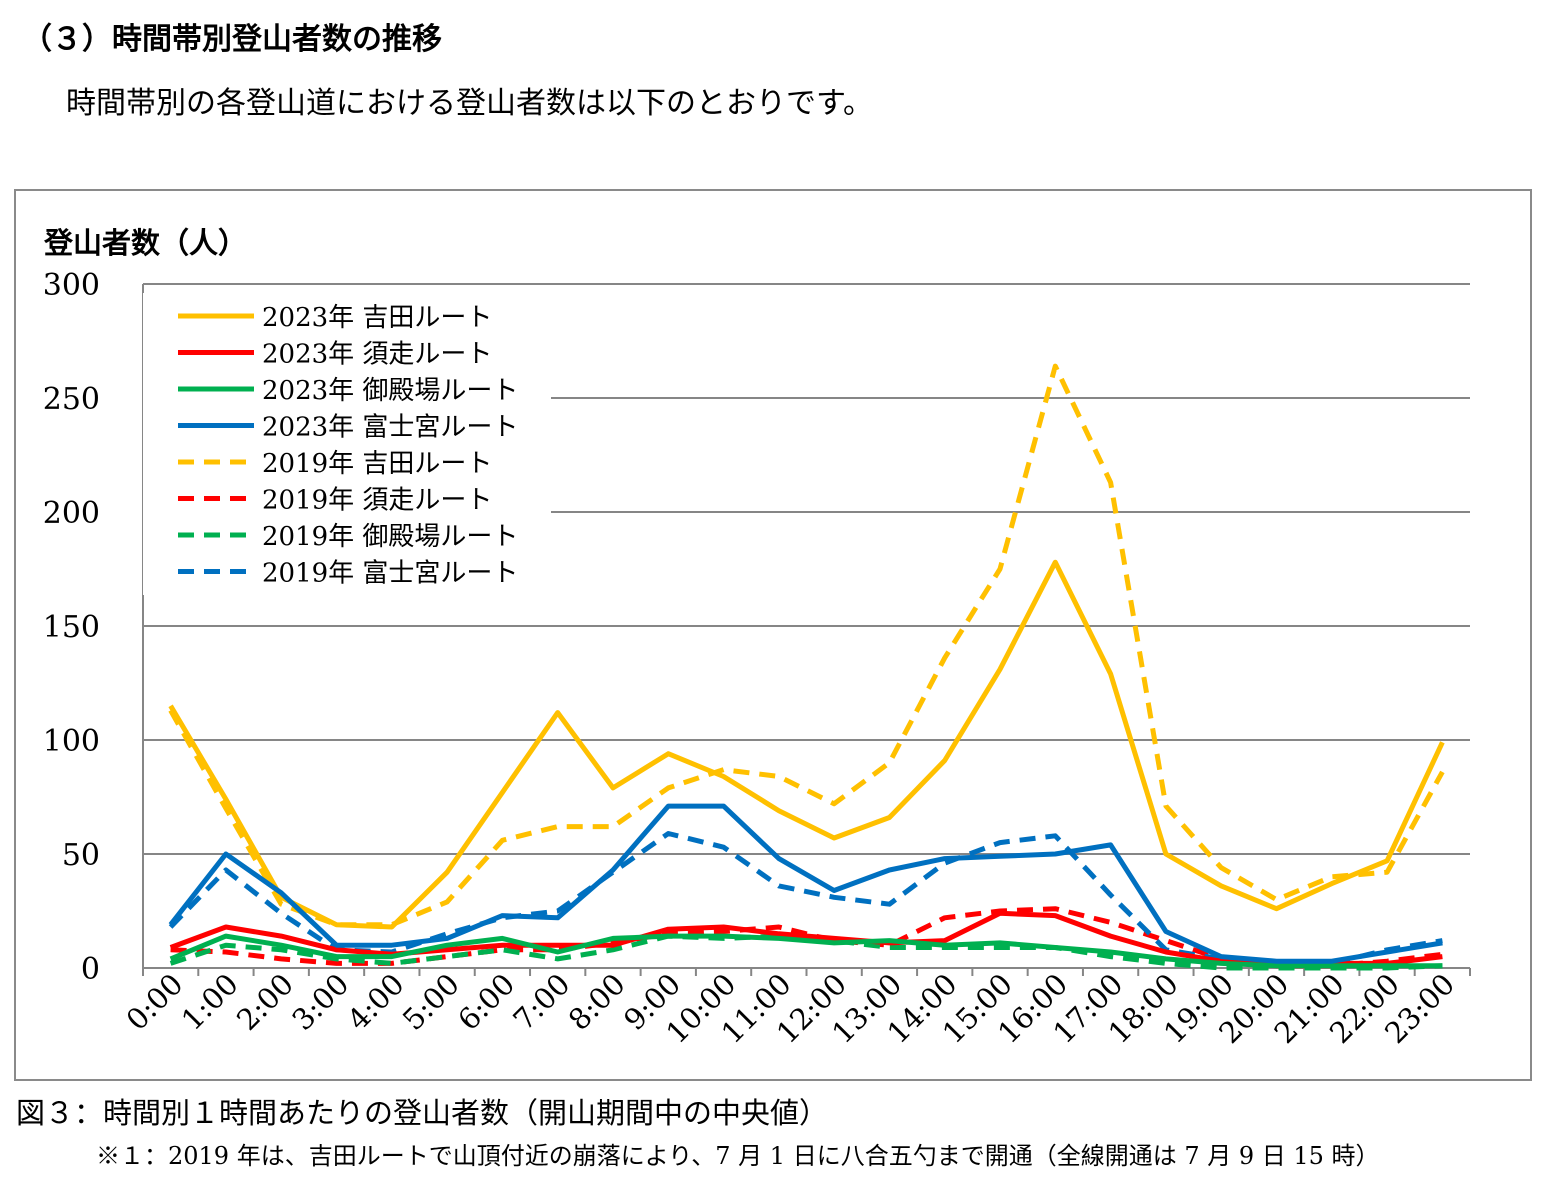  I want to click on legend-label: 2023年 吉田ルート, so click(377, 318).